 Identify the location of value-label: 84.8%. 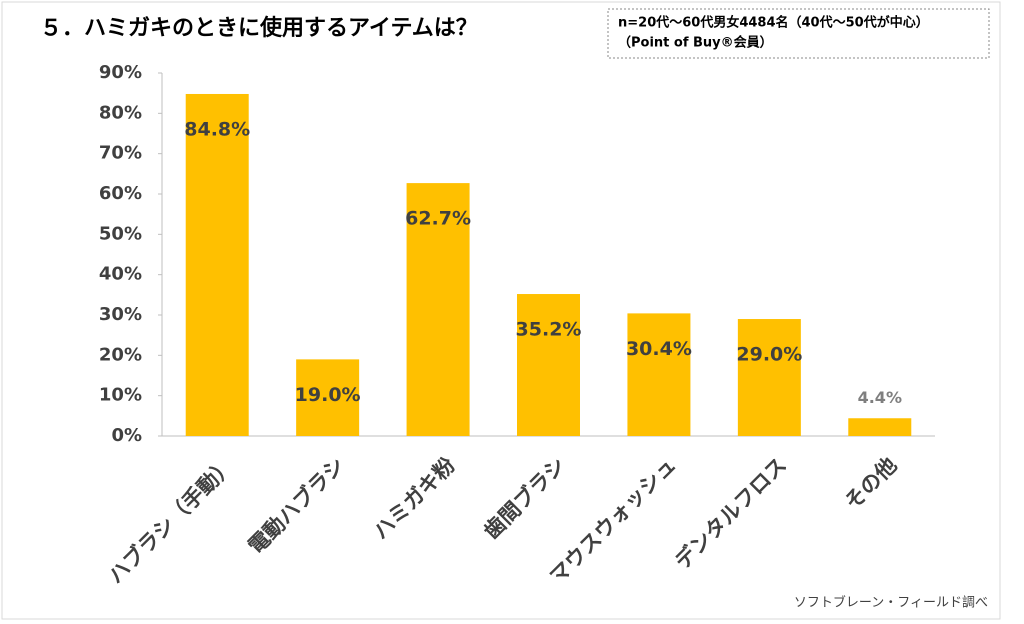
(217, 129).